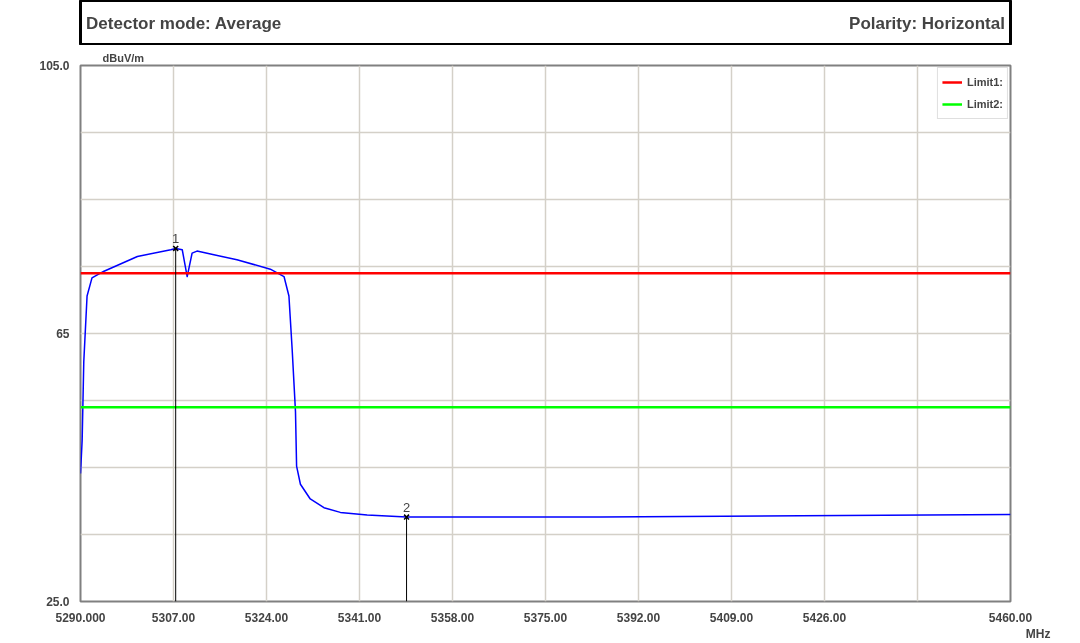  I want to click on legend-label: Limit1:, so click(984, 82).